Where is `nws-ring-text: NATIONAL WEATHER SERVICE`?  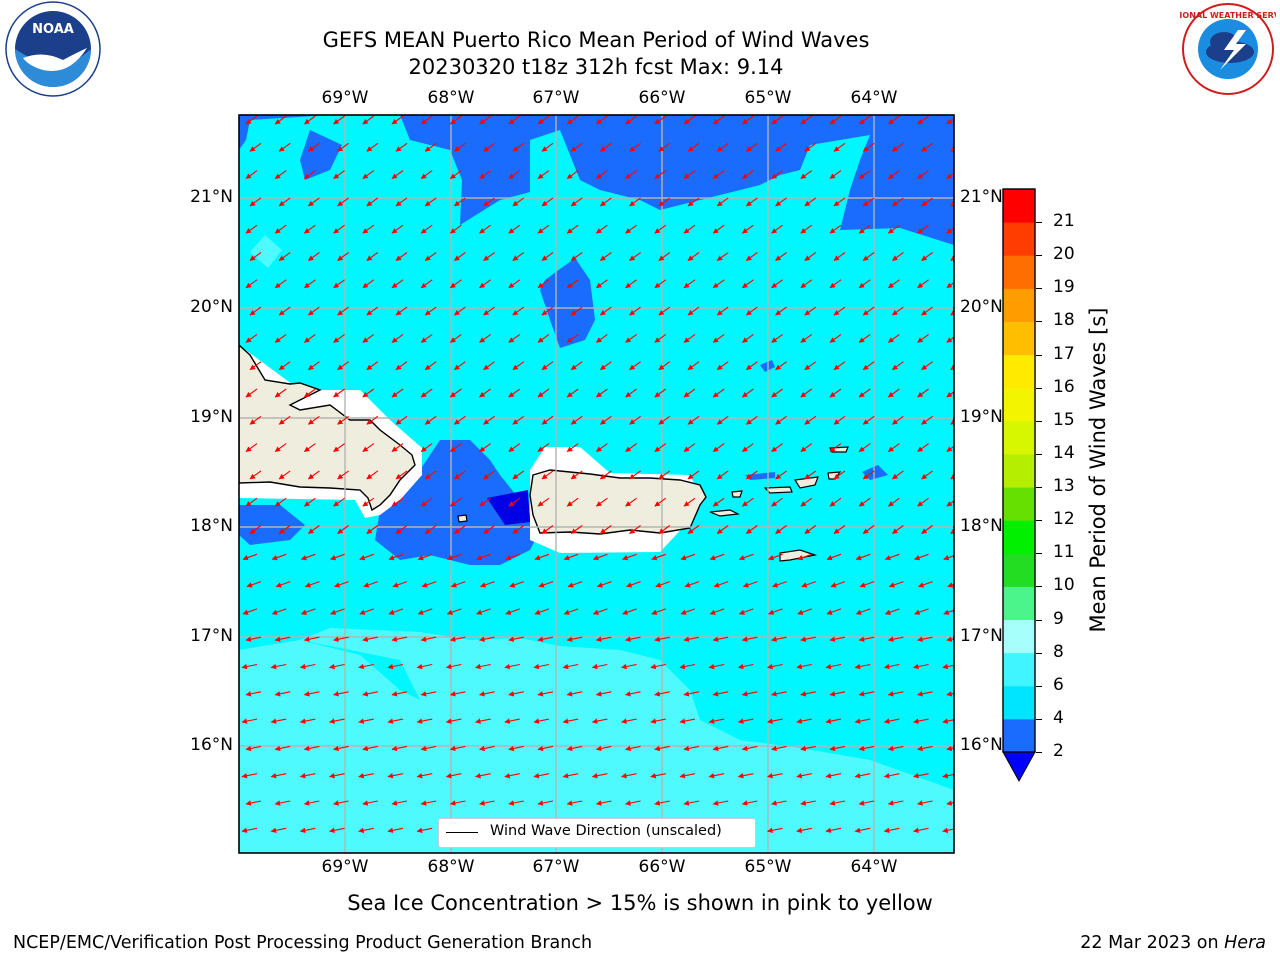
nws-ring-text: NATIONAL WEATHER SERVICE is located at coordinates (1228, 15).